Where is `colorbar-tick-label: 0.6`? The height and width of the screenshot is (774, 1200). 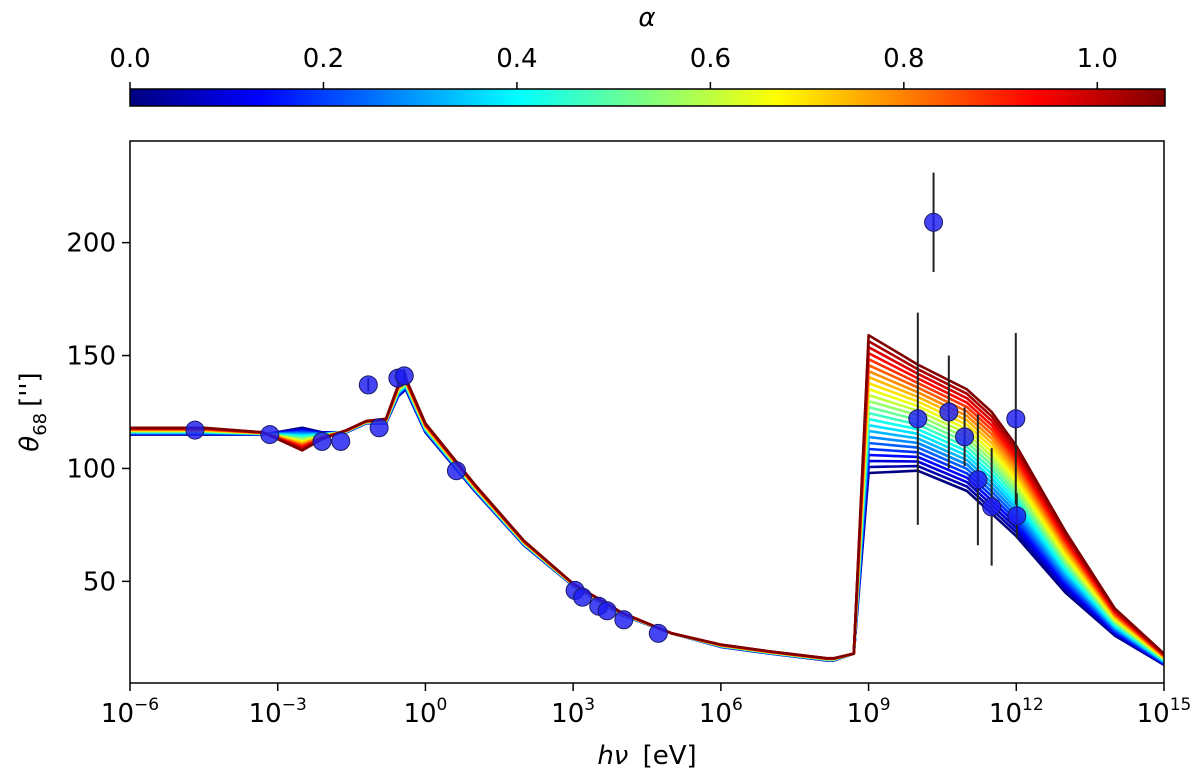 colorbar-tick-label: 0.6 is located at coordinates (710, 59).